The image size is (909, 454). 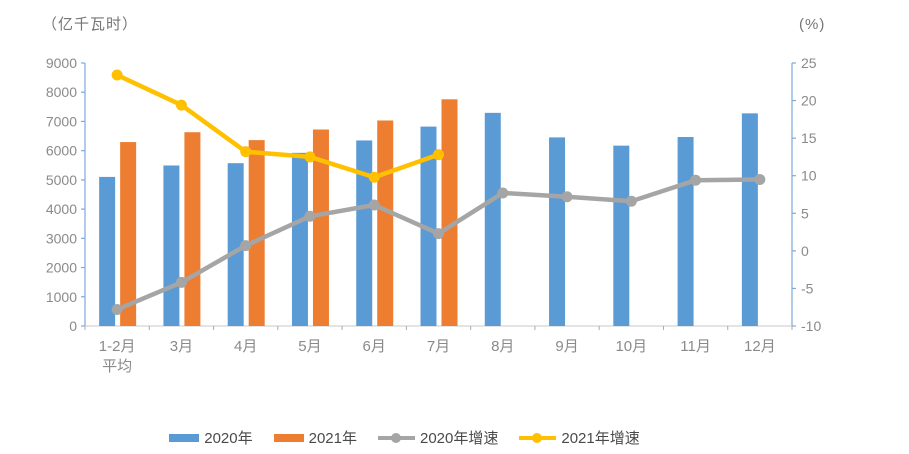 I want to click on right-axis-tick-label: 25, so click(x=809, y=63).